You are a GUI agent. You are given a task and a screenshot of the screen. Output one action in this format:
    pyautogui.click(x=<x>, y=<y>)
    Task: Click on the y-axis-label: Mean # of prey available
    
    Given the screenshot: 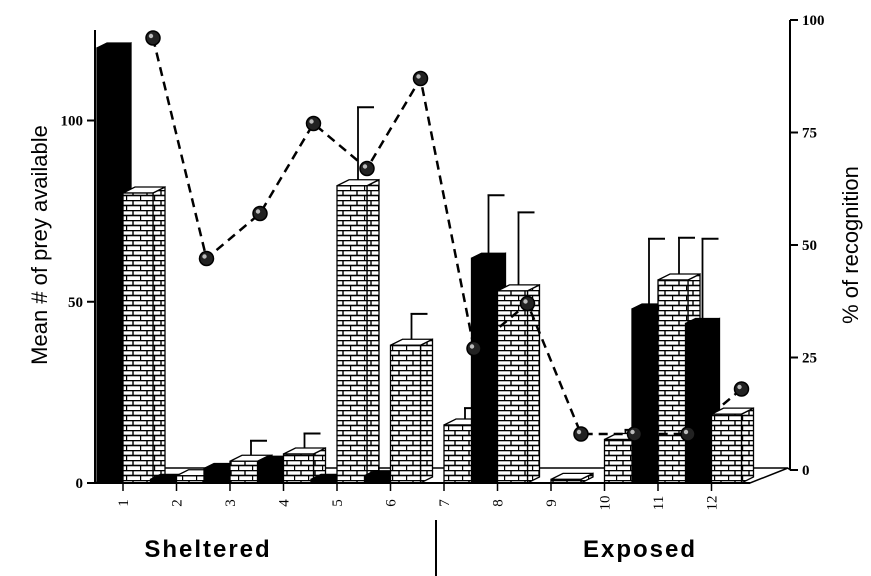 What is the action you would take?
    pyautogui.click(x=39, y=245)
    